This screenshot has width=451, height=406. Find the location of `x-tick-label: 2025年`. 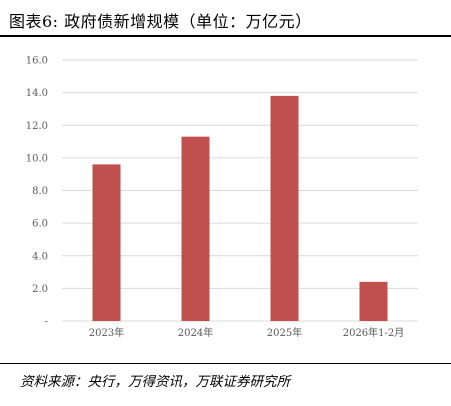

x-tick-label: 2025年 is located at coordinates (284, 332).